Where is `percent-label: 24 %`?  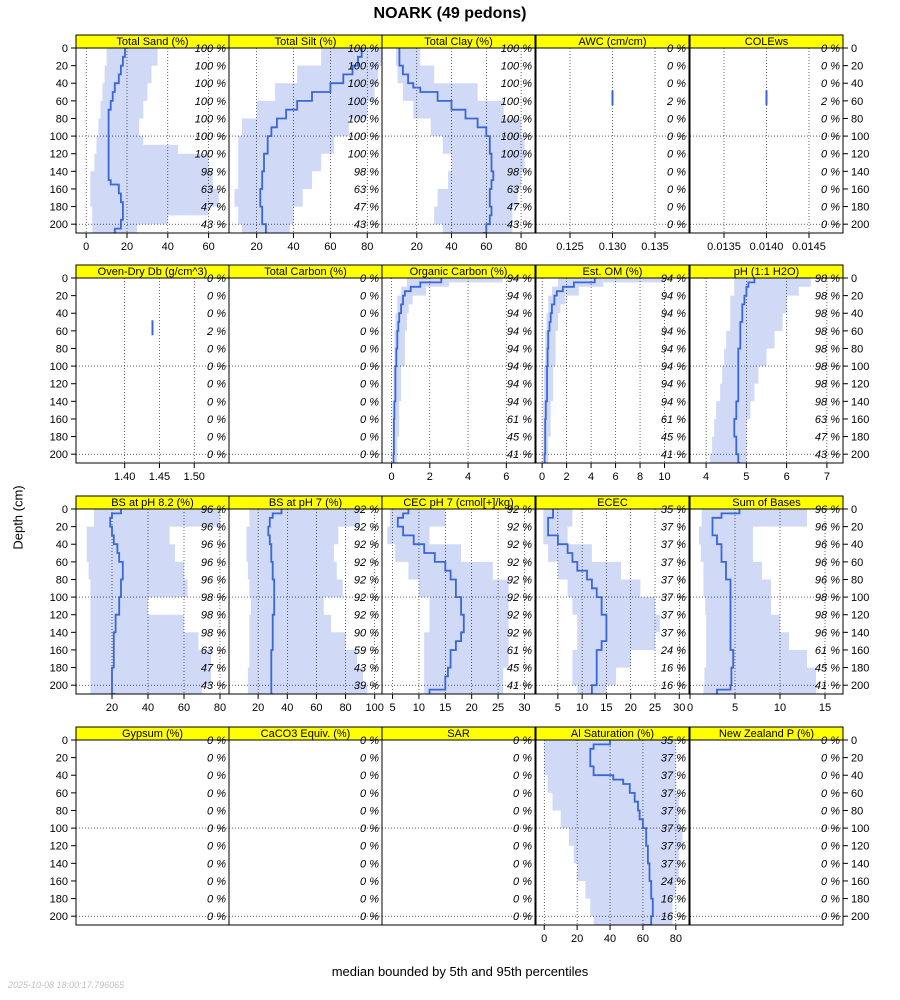
percent-label: 24 % is located at coordinates (673, 651).